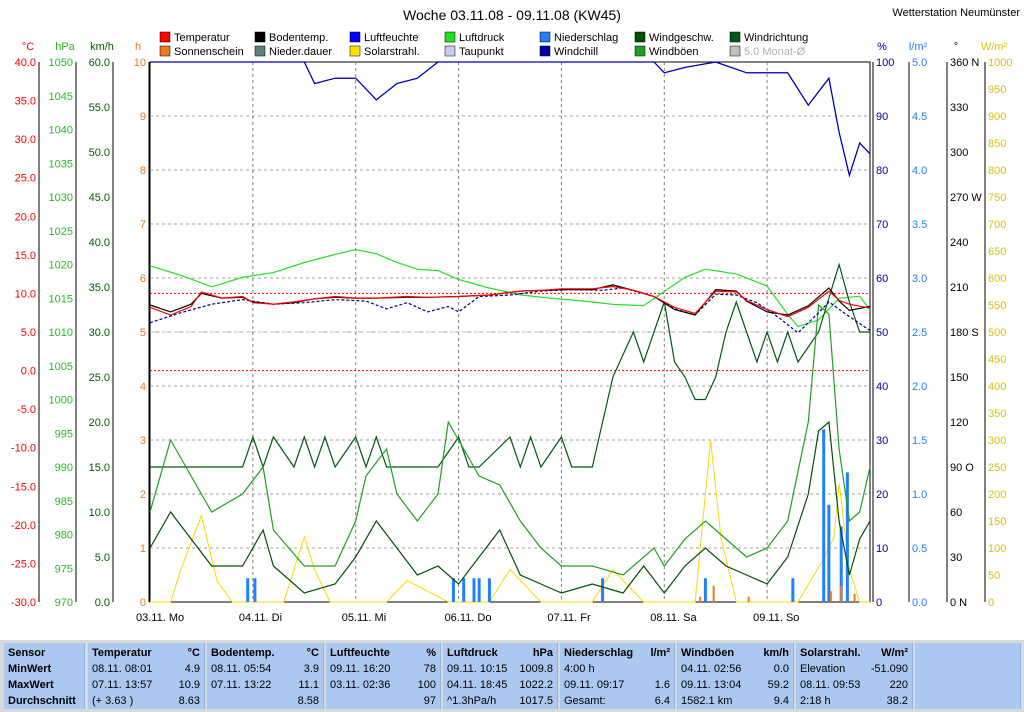  Describe the element at coordinates (919, 333) in the screenshot. I see `y-tick-label-rain: 2.5` at that location.